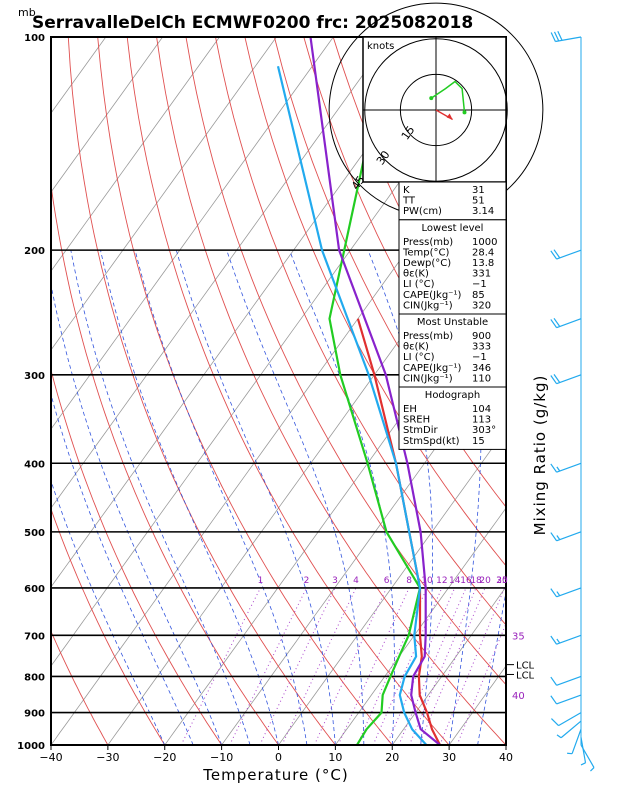 Image resolution: width=618 pixels, height=800 pixels. Describe the element at coordinates (34, 533) in the screenshot. I see `pressure-tick-label: 500` at that location.